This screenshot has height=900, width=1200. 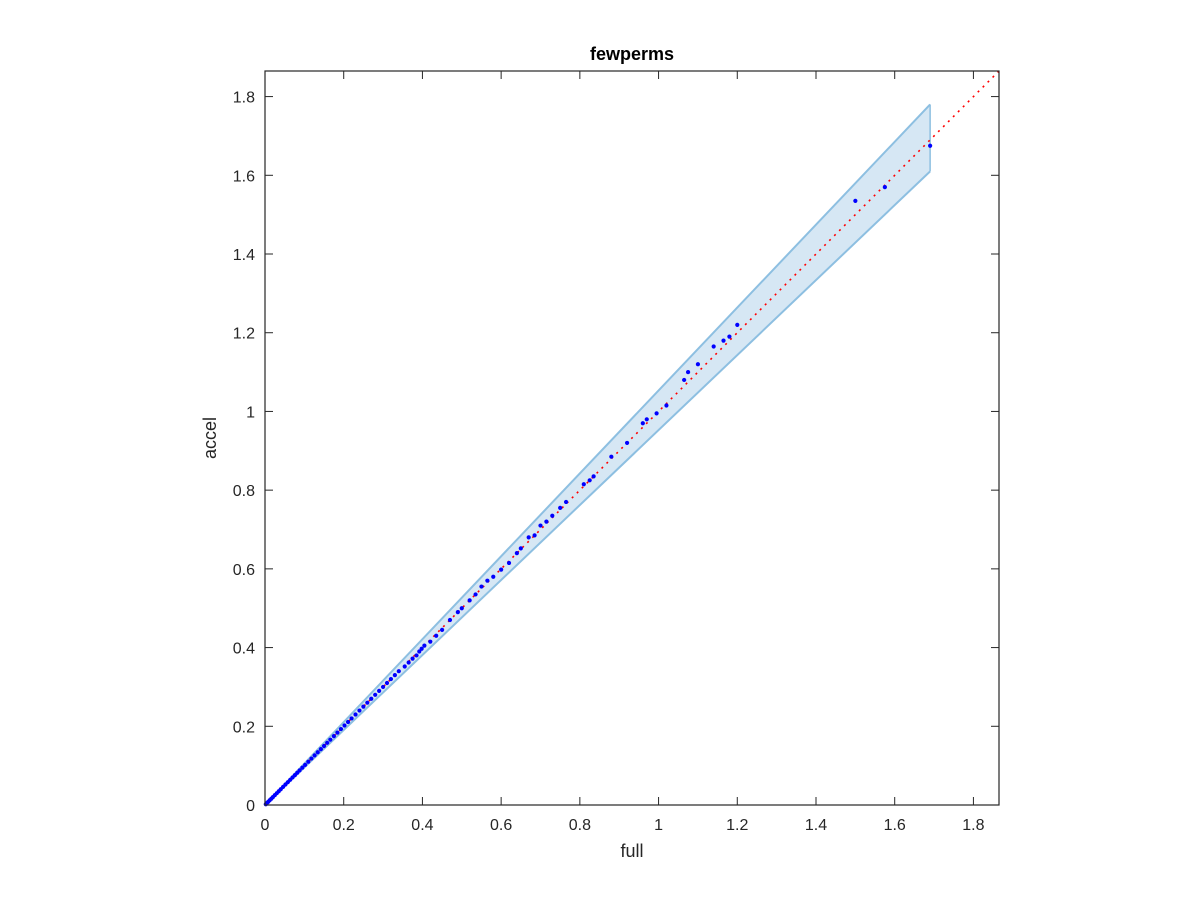 What do you see at coordinates (816, 825) in the screenshot?
I see `x-tick-label: 1.4` at bounding box center [816, 825].